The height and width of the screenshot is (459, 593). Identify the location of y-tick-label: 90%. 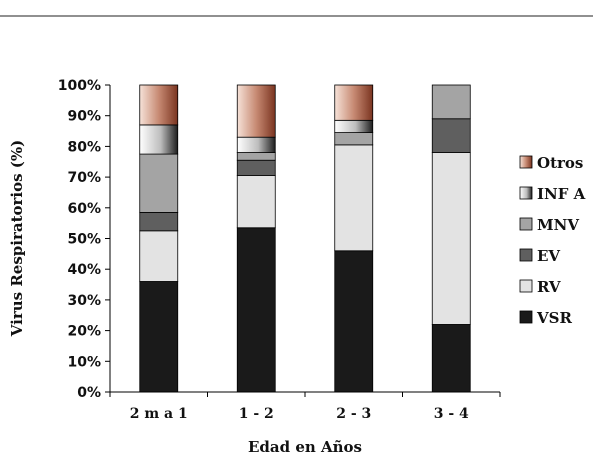
(84, 117).